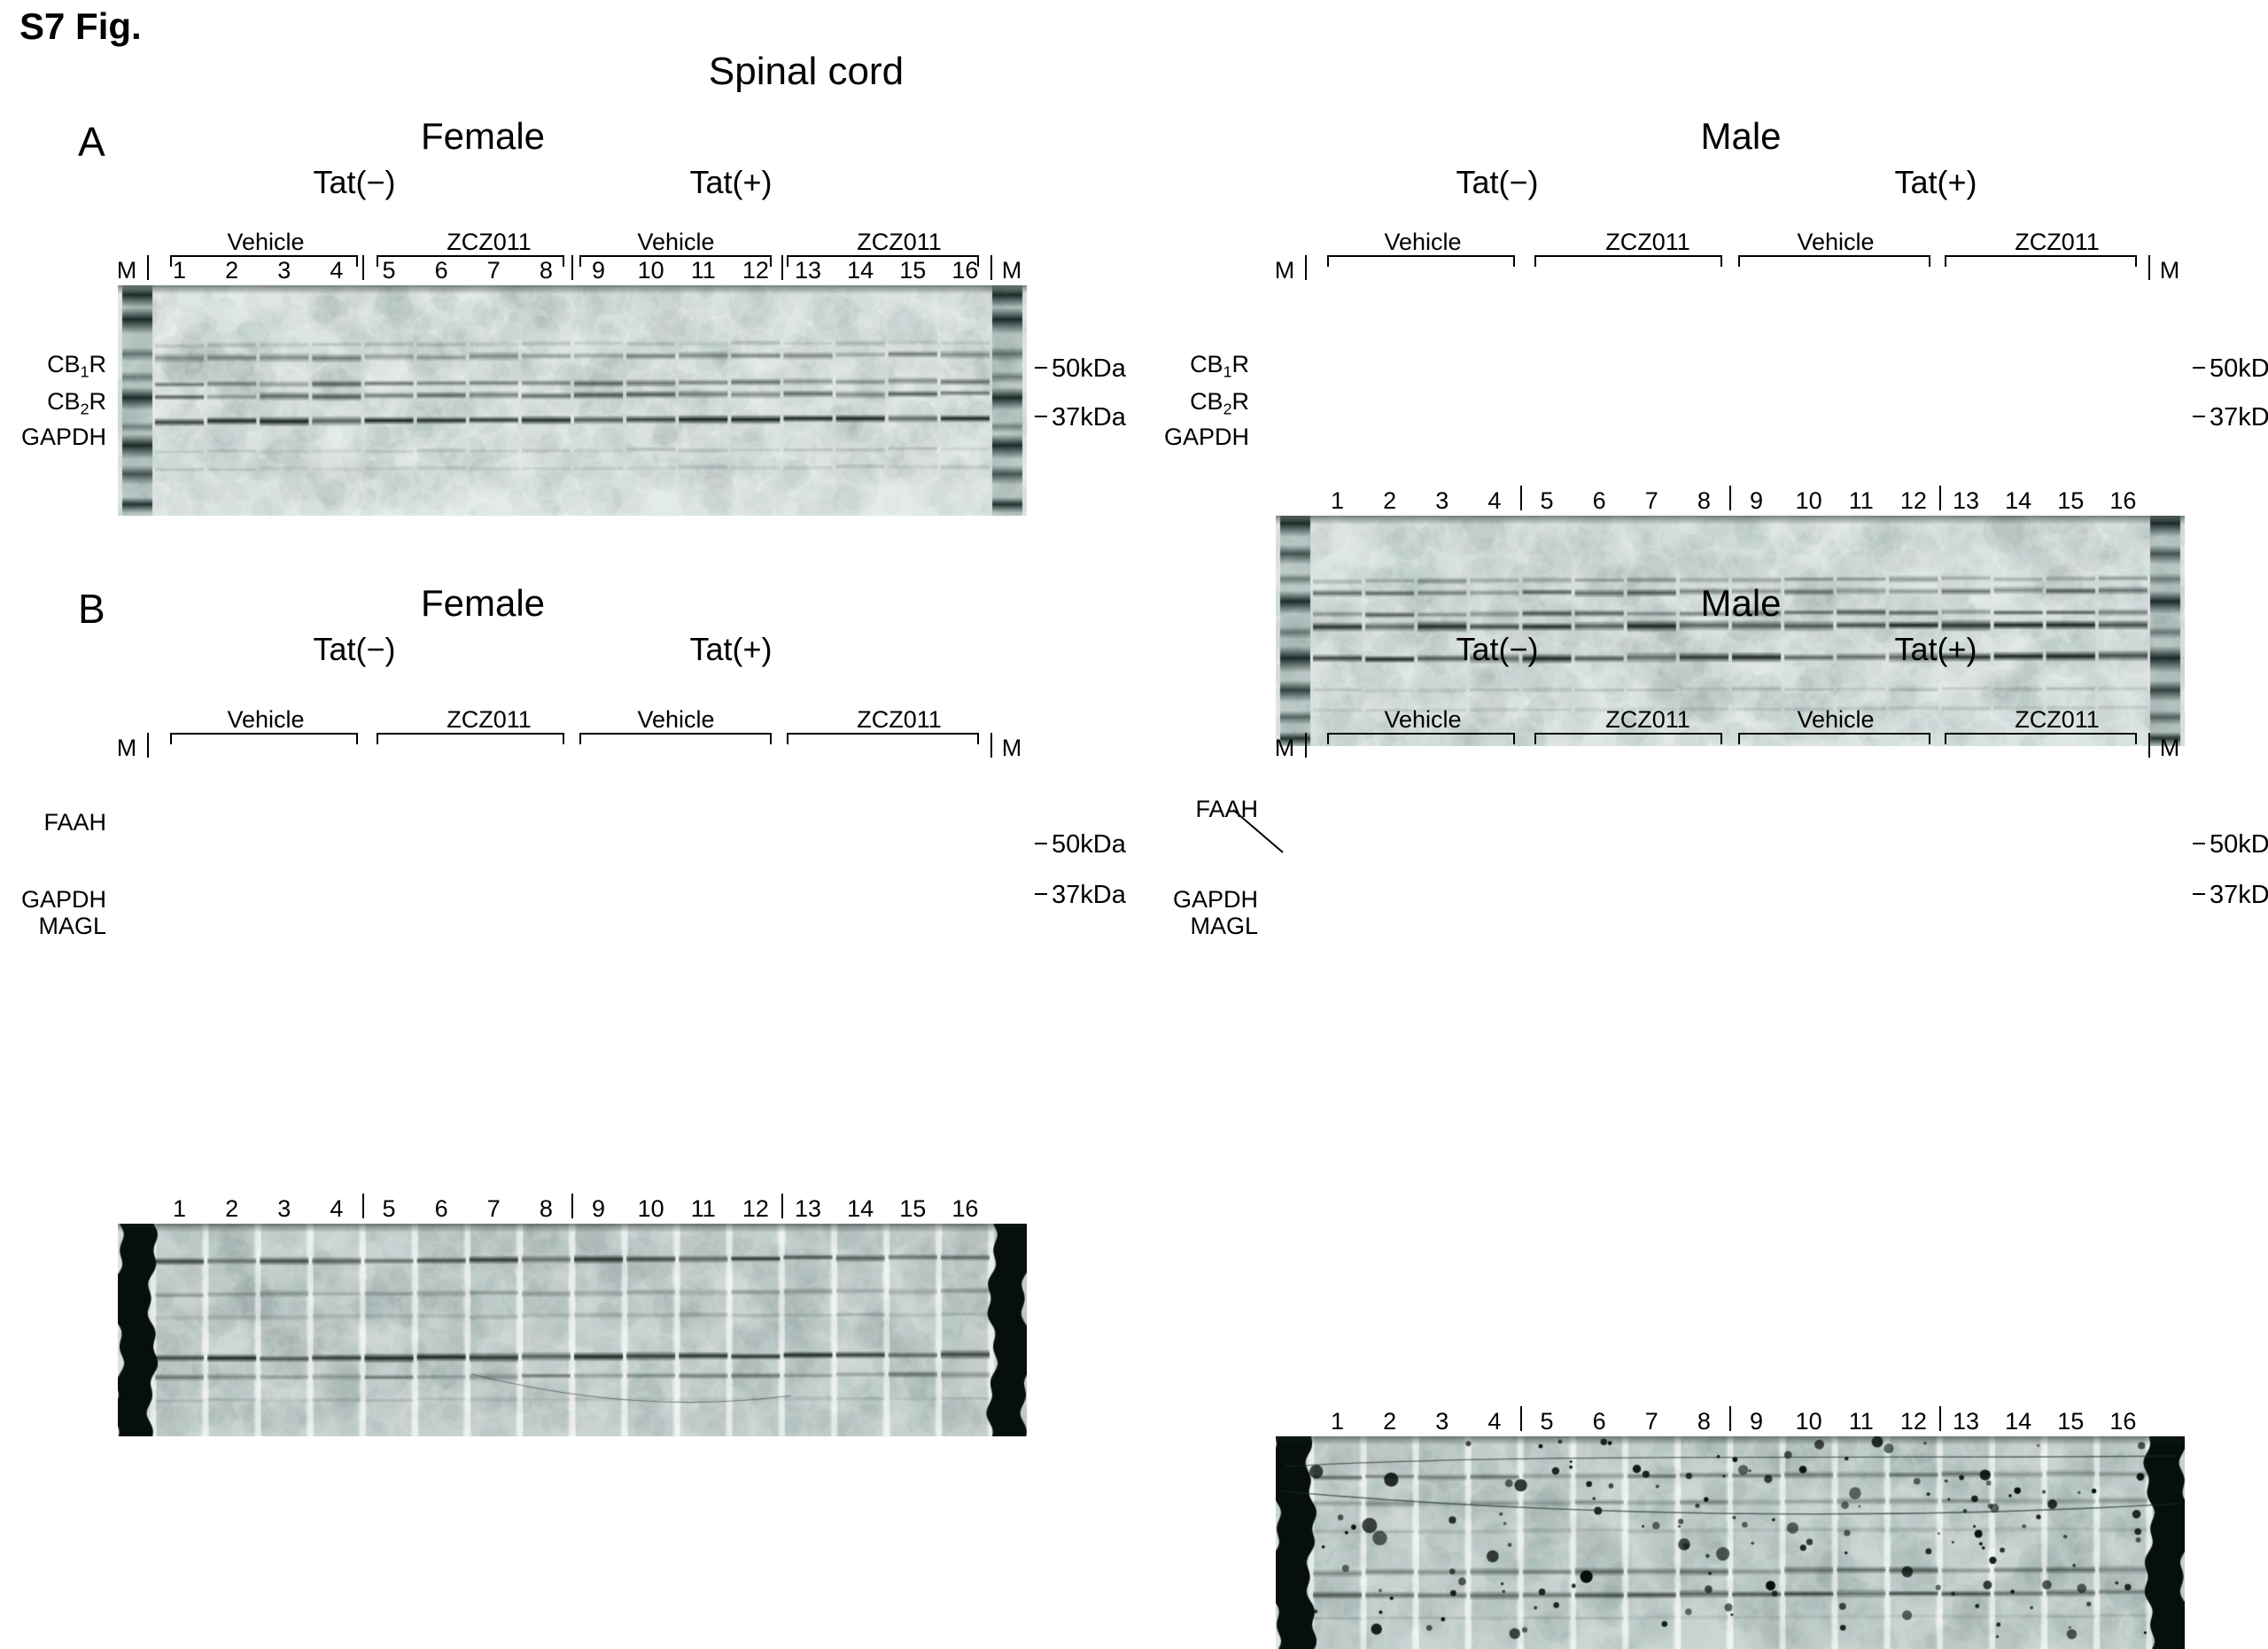  Describe the element at coordinates (2057, 242) in the screenshot. I see `panel-a-male-group-zcz011-2: ZCZ011` at that location.